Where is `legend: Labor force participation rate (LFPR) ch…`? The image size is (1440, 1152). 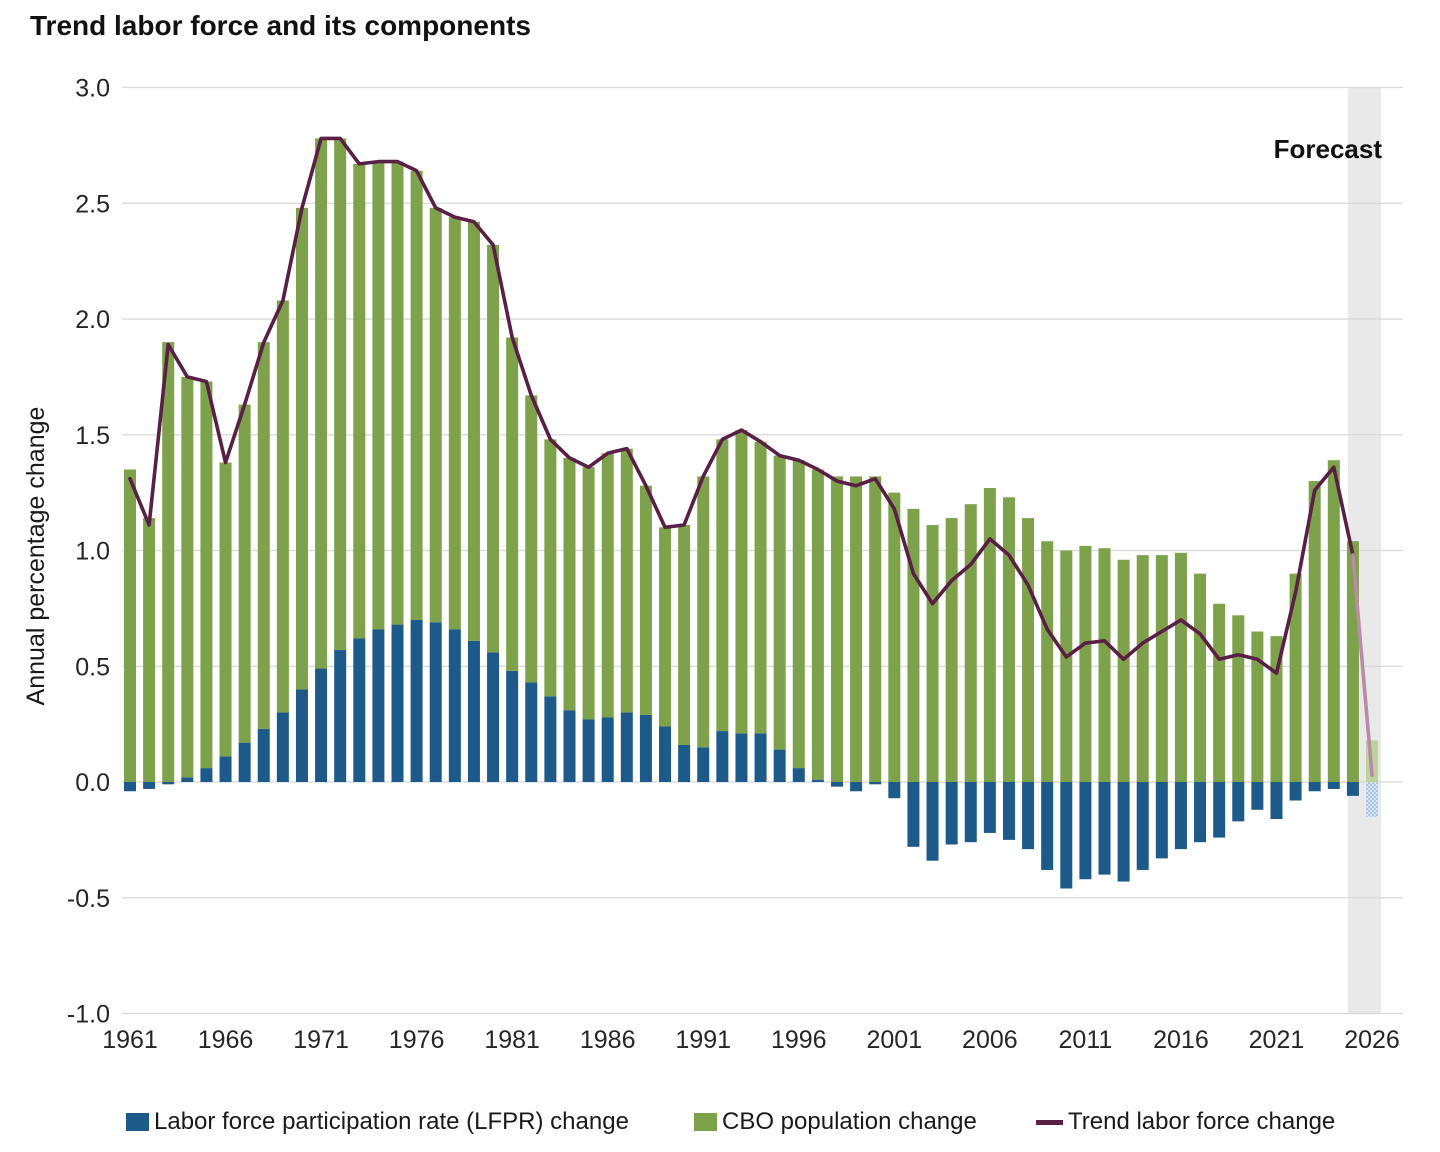
legend: Labor force participation rate (LFPR) ch… is located at coordinates (720, 1122).